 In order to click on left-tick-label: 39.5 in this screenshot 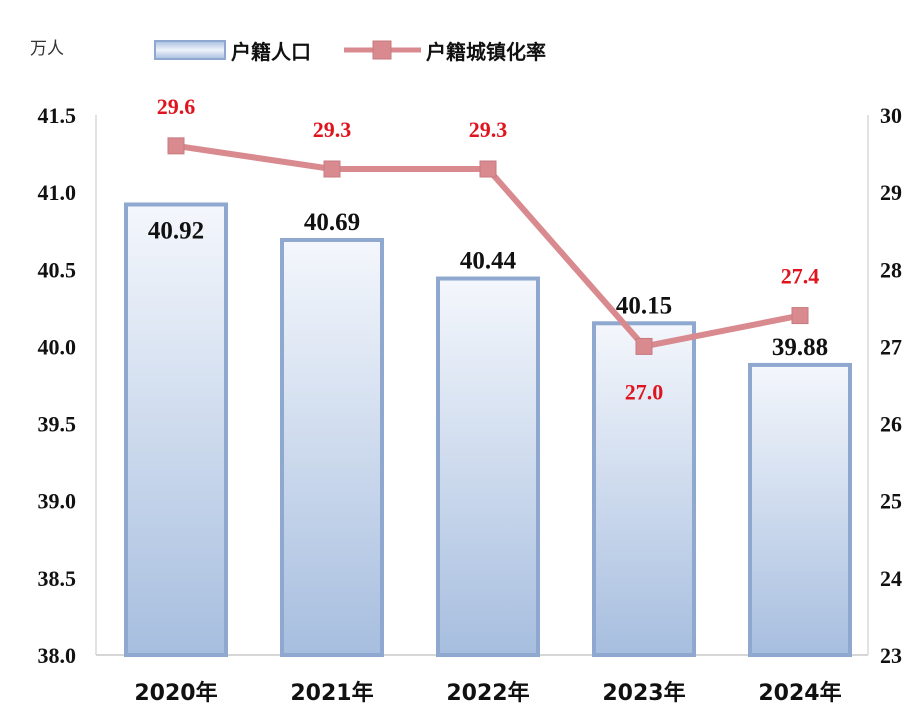, I will do `click(57, 424)`.